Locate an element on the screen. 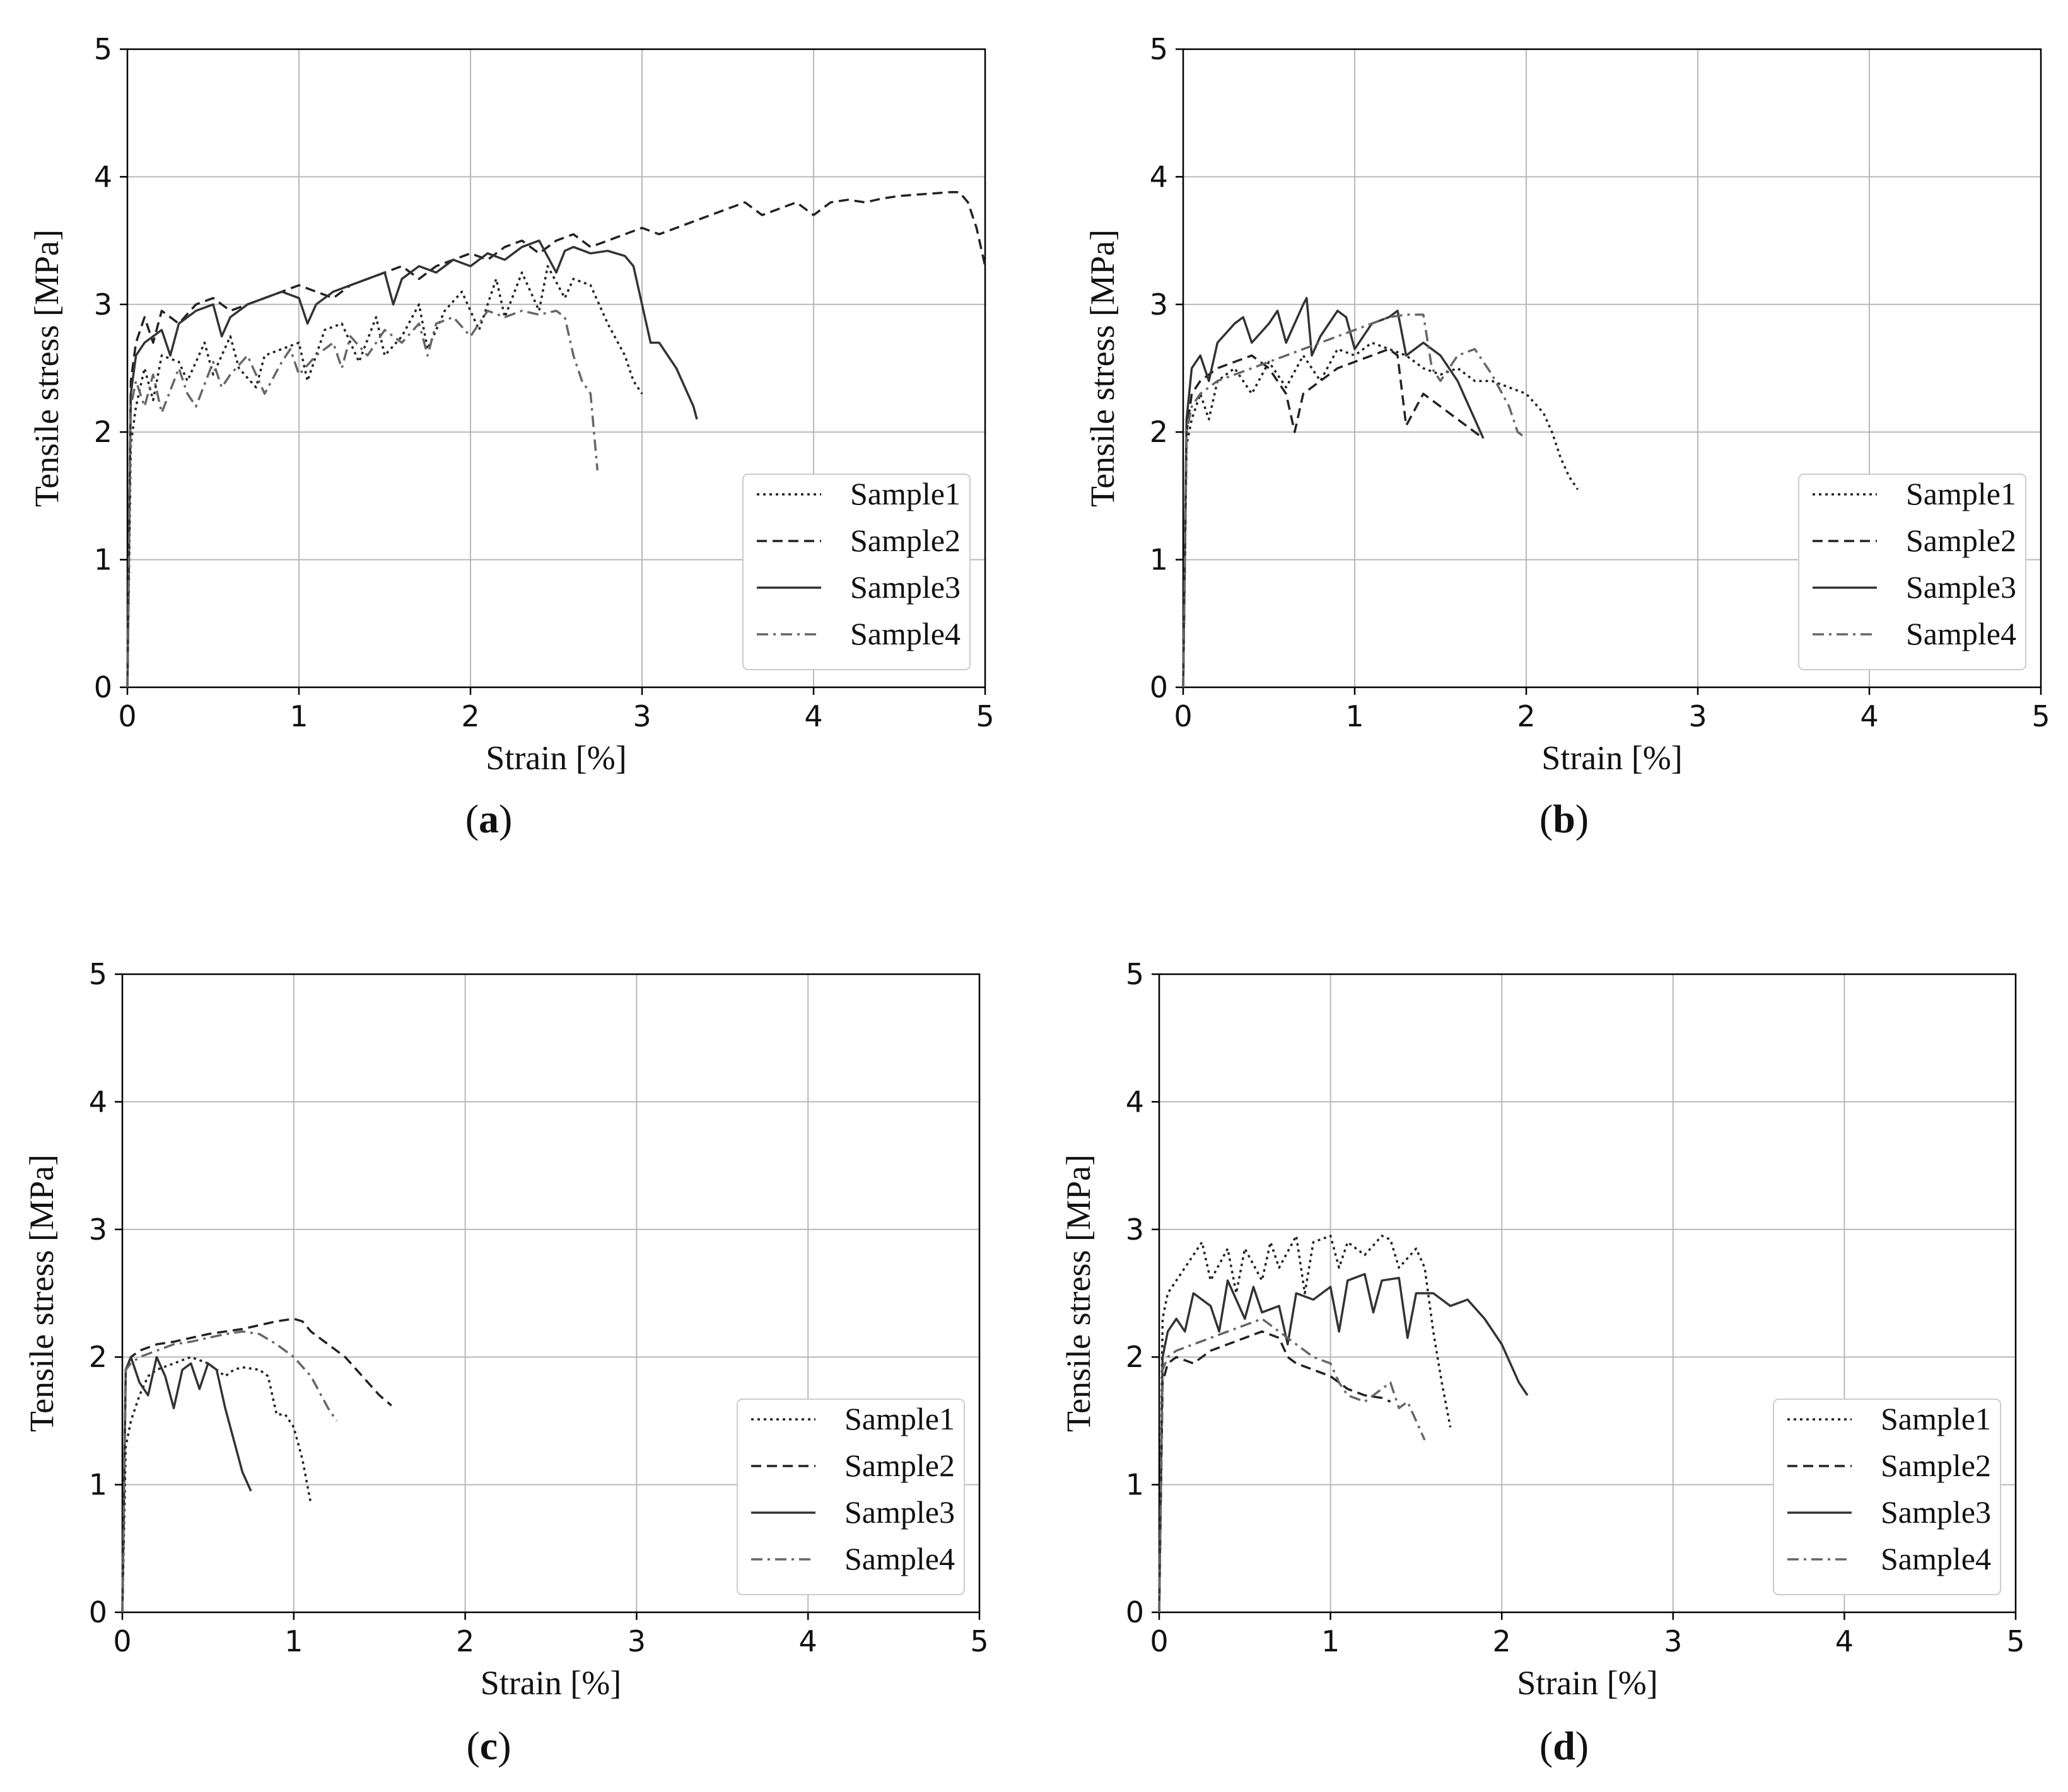  panel-caption: (c) is located at coordinates (489, 1745).